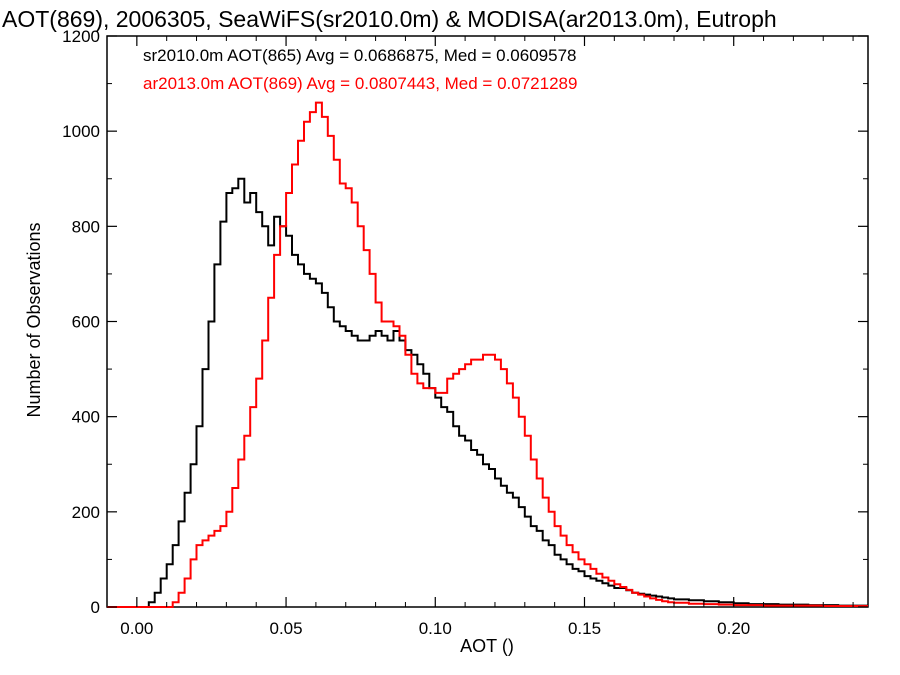 This screenshot has width=900, height=675. I want to click on x-tick-label: 0.05, so click(286, 628).